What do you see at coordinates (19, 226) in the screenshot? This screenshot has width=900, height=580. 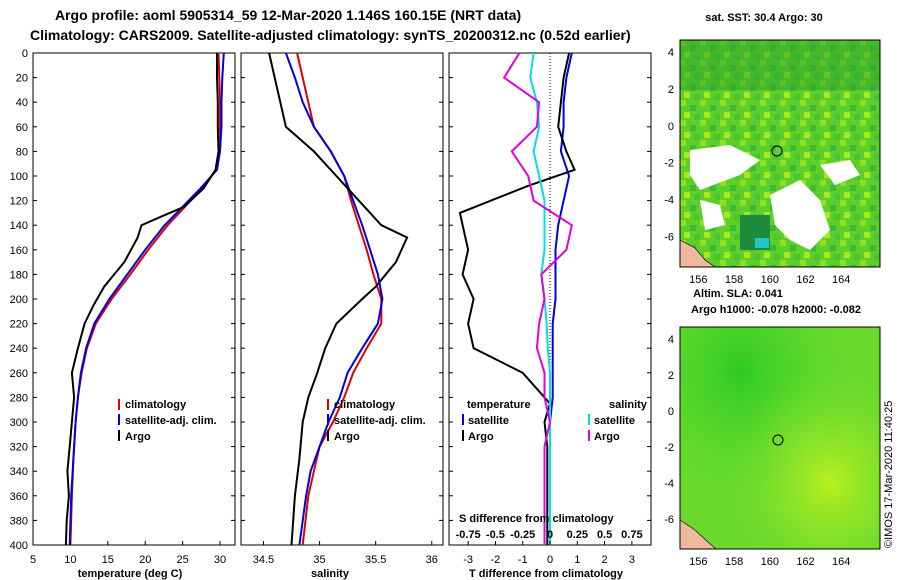 I see `depth-tick-label: 140` at bounding box center [19, 226].